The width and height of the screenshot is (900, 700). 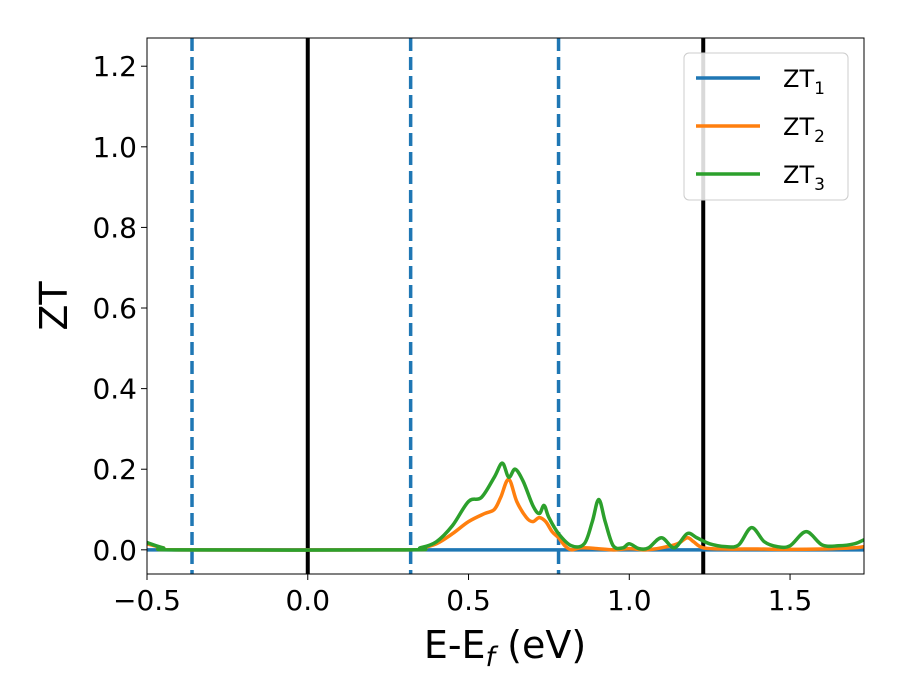 What do you see at coordinates (114, 469) in the screenshot?
I see `y-tick-label: 0.2` at bounding box center [114, 469].